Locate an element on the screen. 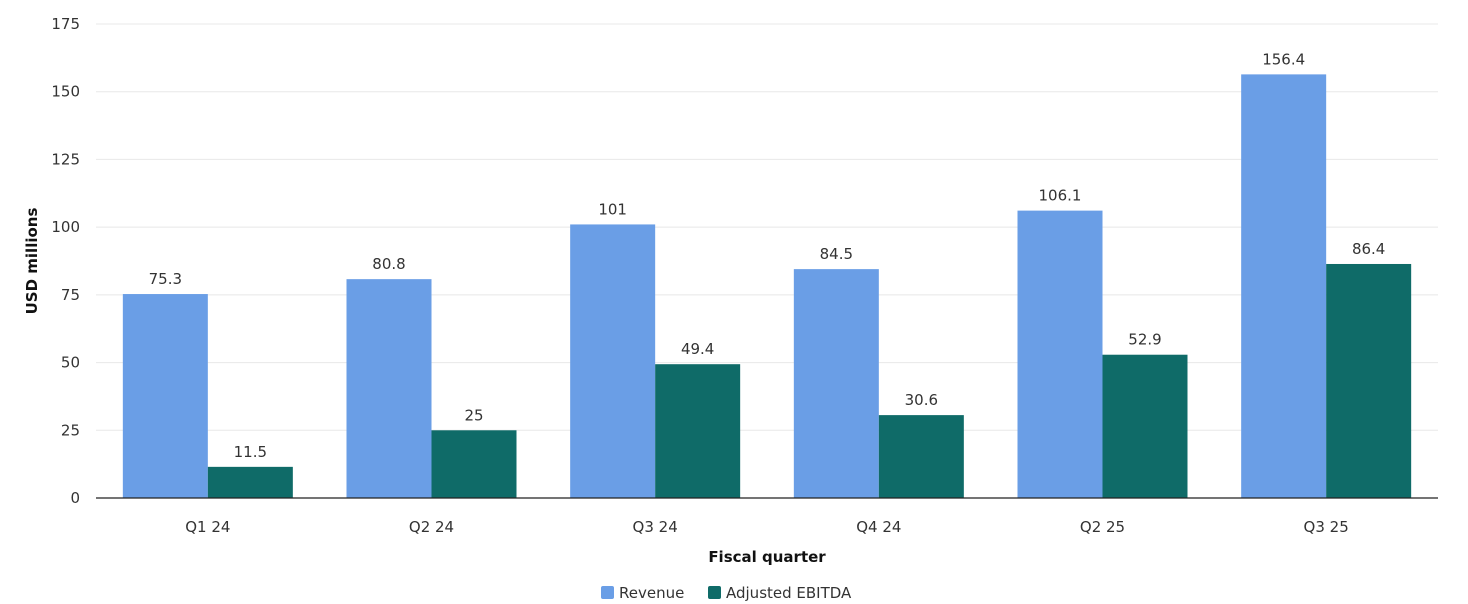 This screenshot has width=1468, height=604. y-tick-label: 25 is located at coordinates (70, 430).